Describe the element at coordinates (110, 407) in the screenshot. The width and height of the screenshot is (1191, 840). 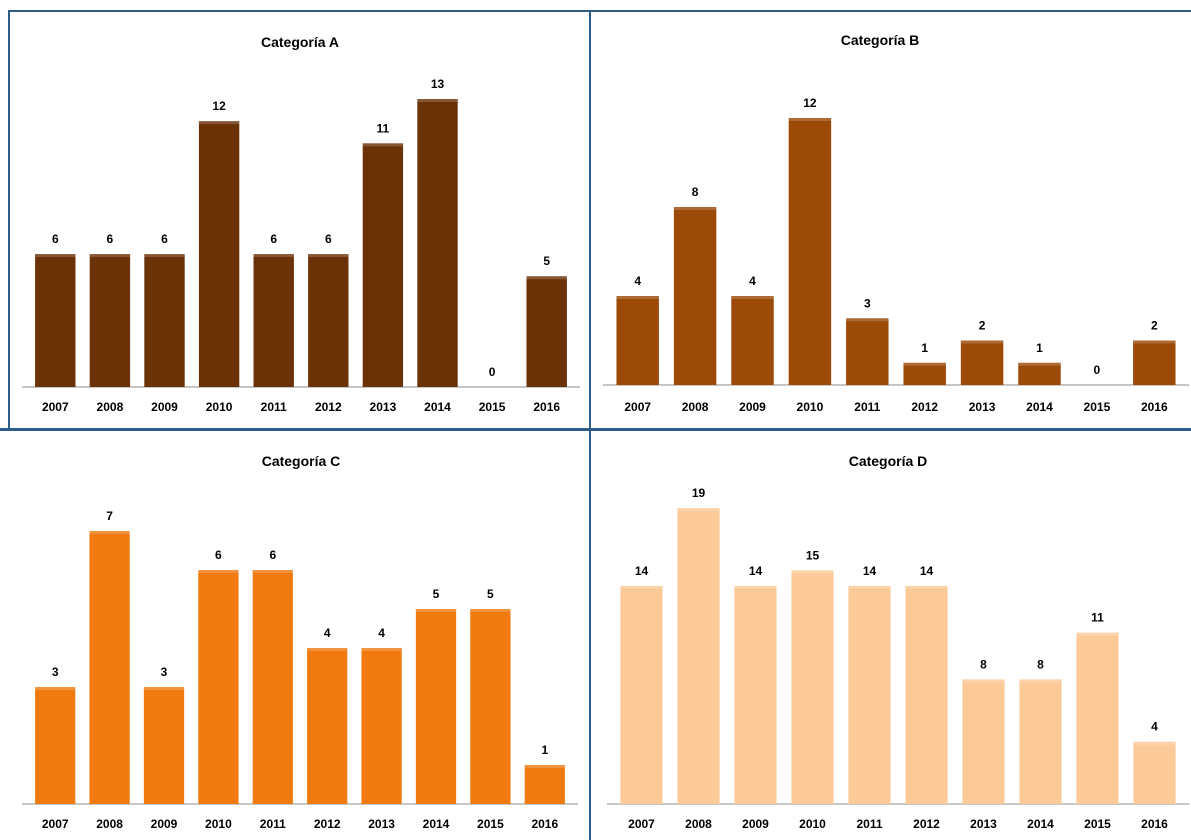
I see `tick-label-2008: 2008` at that location.